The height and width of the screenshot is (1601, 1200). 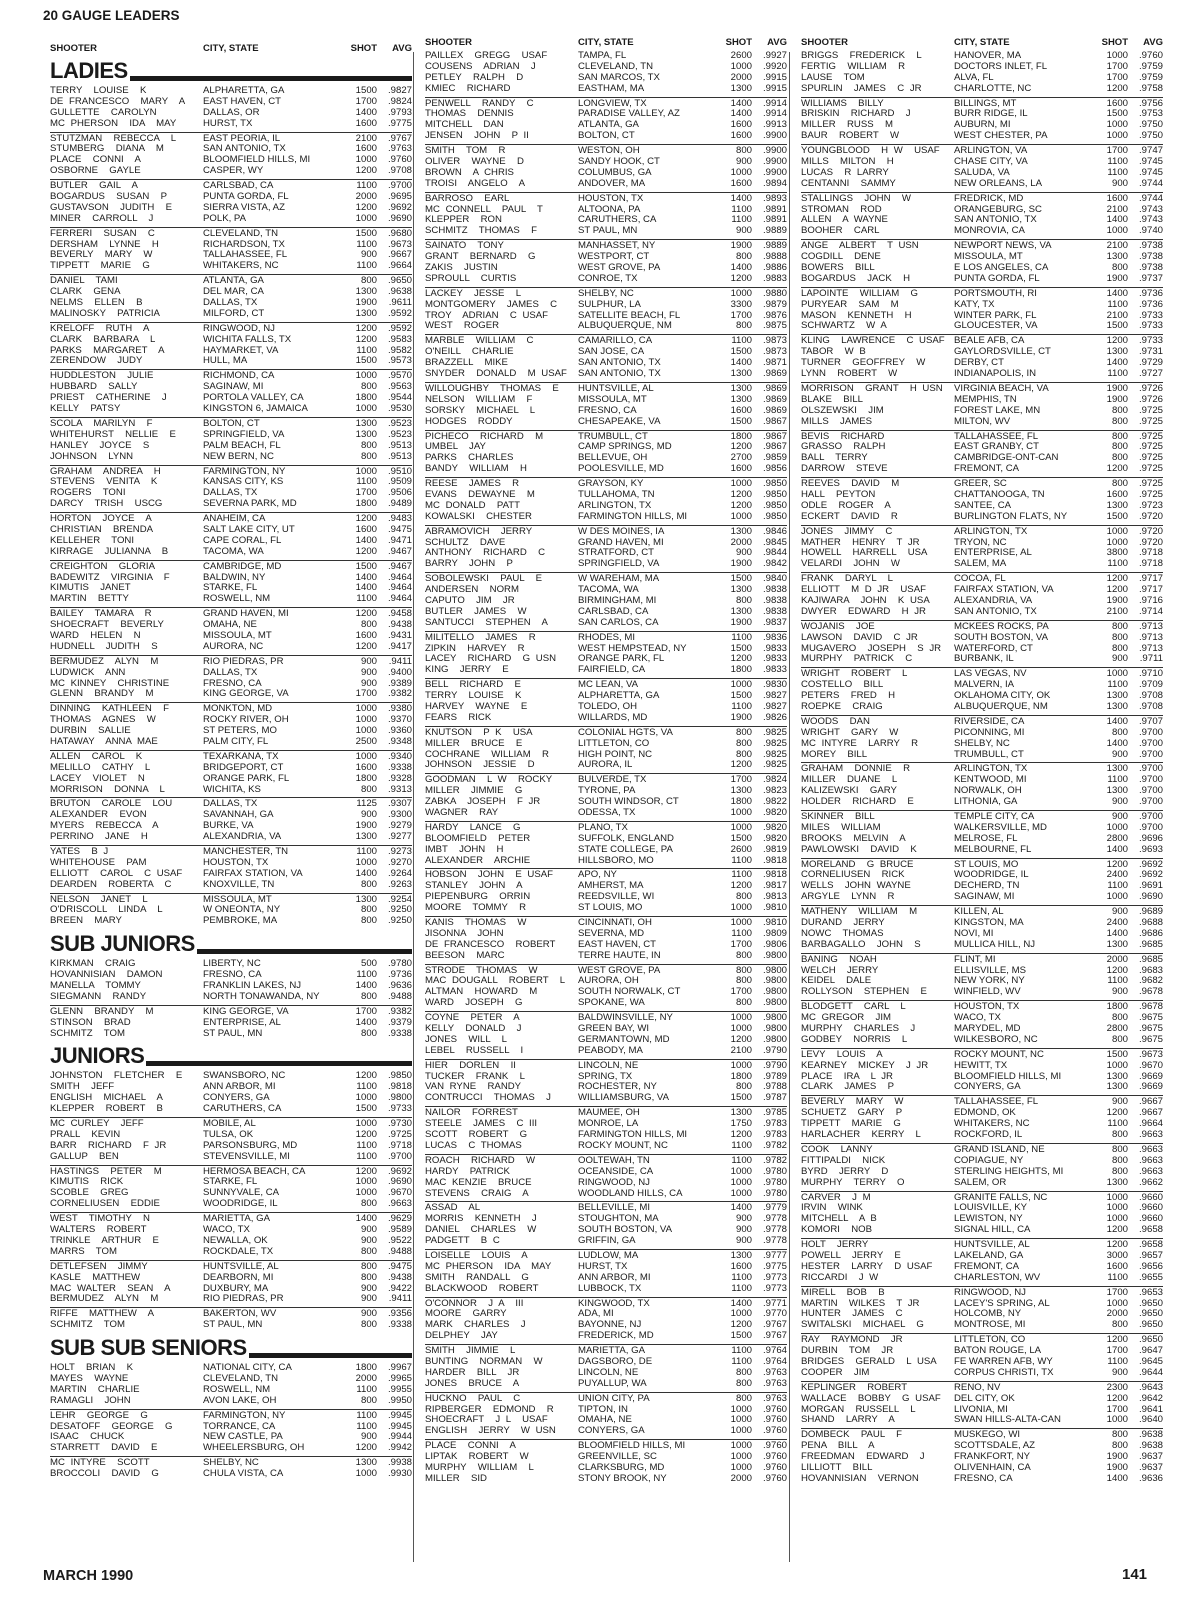 What do you see at coordinates (853, 875) in the screenshot?
I see `shooter-name: CORNELIUSEN RICK` at bounding box center [853, 875].